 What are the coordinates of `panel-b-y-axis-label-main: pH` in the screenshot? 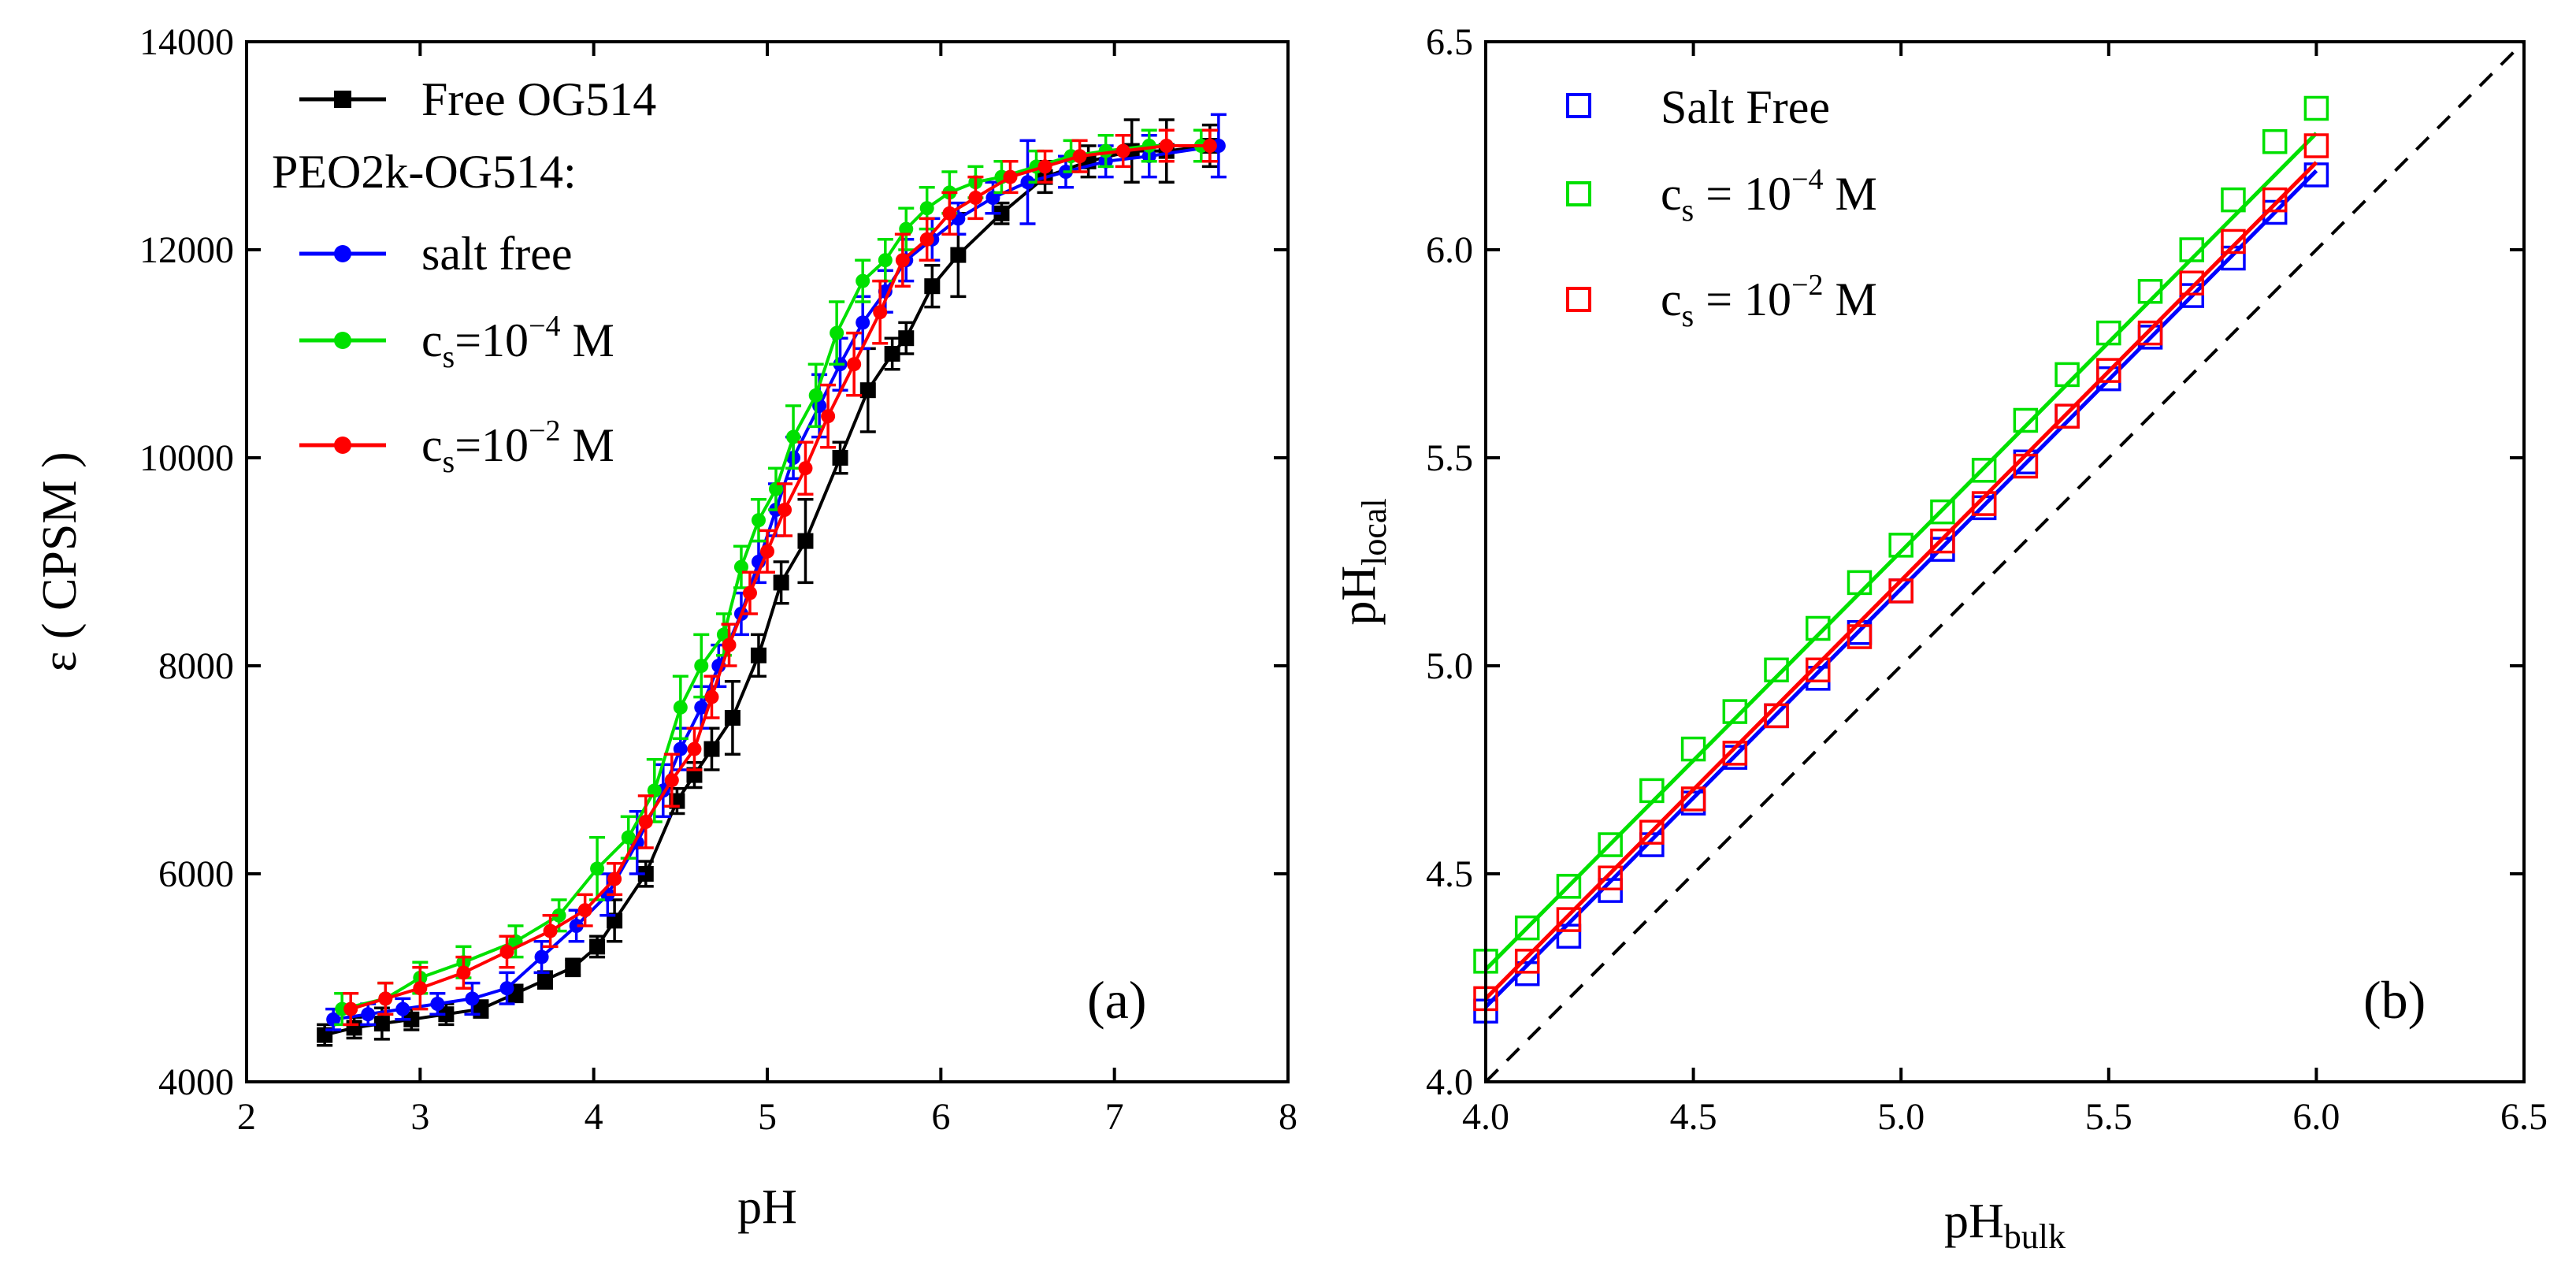 It's located at (1359, 596).